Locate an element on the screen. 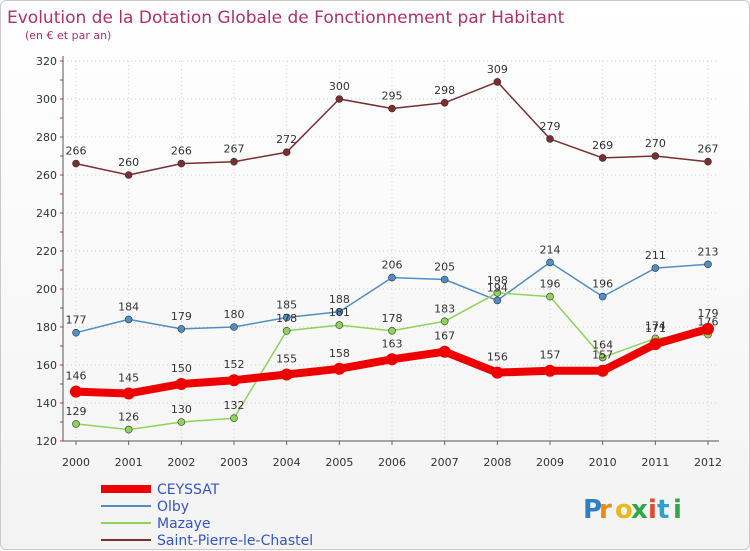 This screenshot has width=750, height=551. y-tick-label: 180 is located at coordinates (46, 327).